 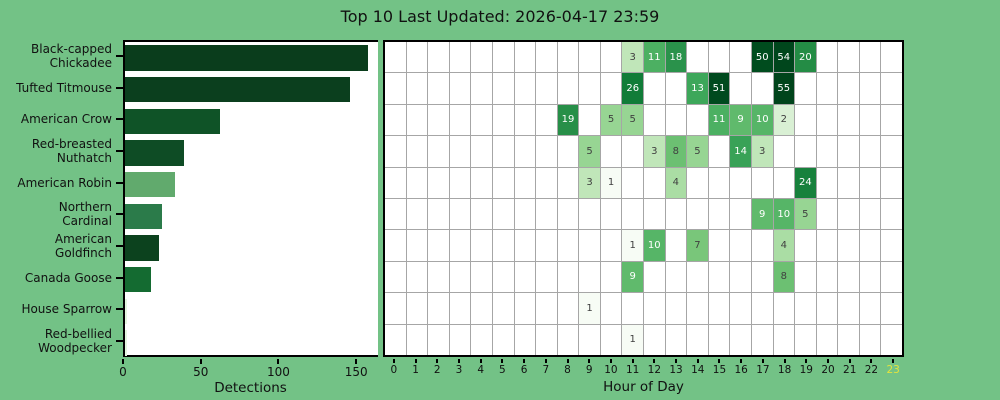 I want to click on heatmap-cell: 2, so click(x=784, y=120).